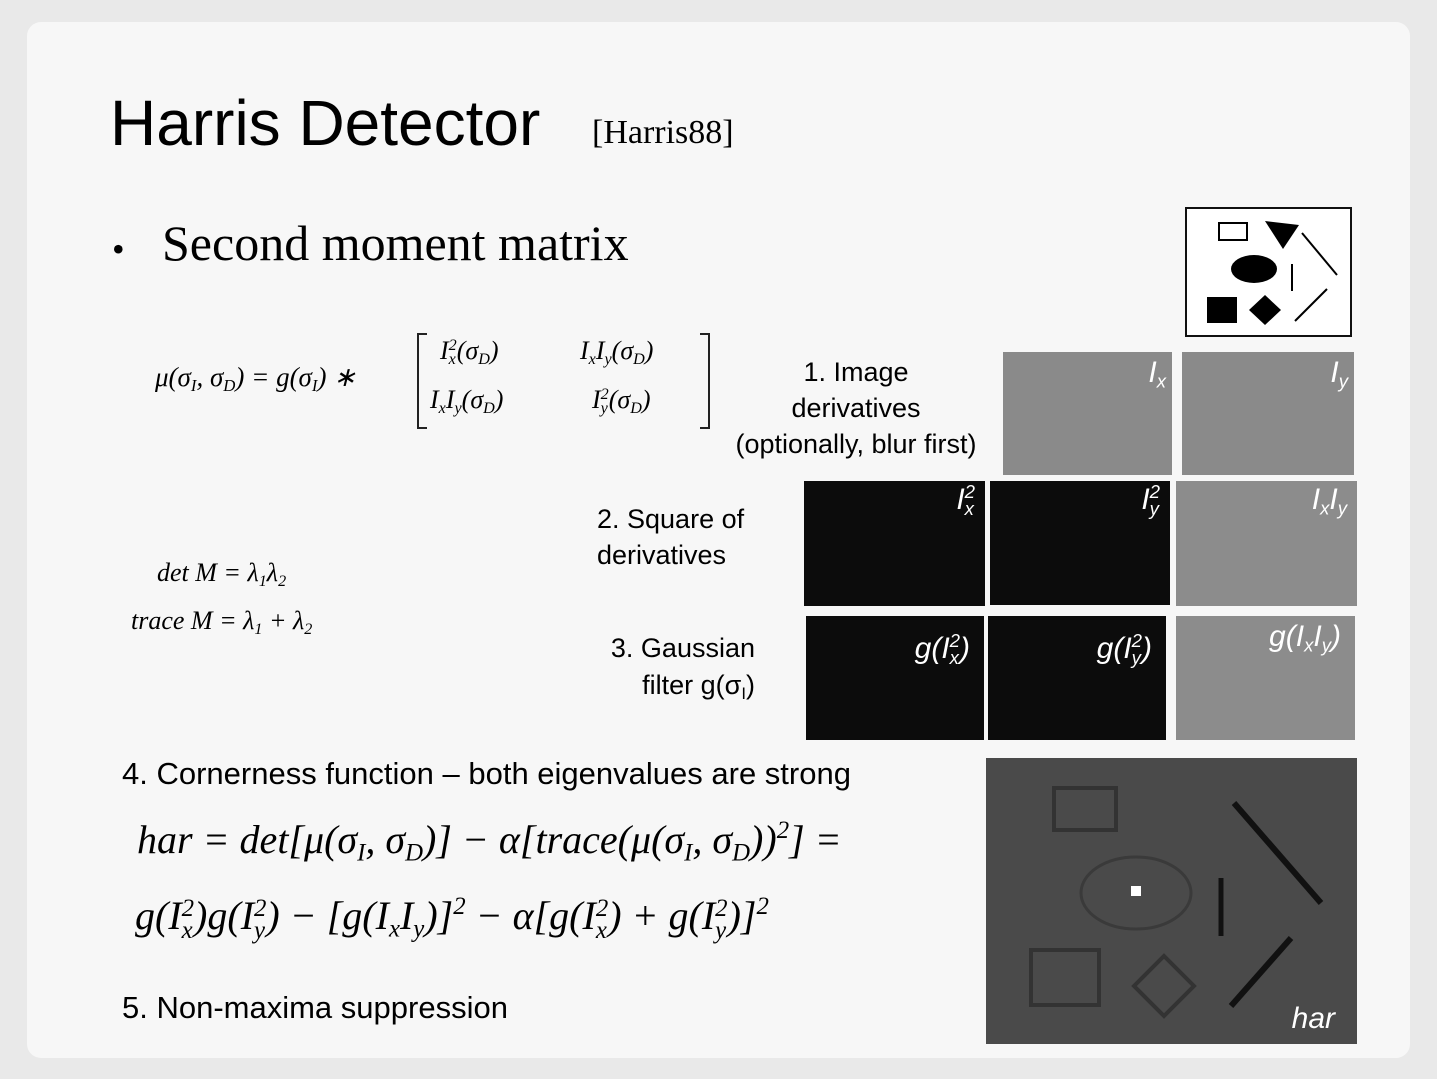  Describe the element at coordinates (662, 915) in the screenshot. I see `text: ) + g(I` at that location.